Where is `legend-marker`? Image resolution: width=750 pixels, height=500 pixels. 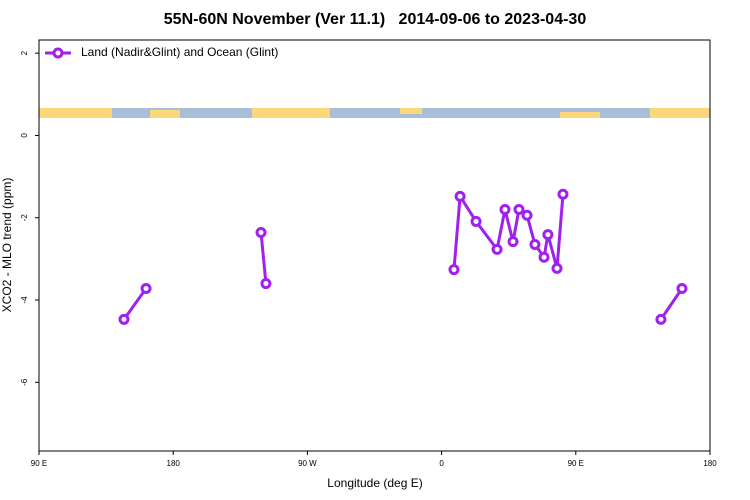
legend-marker is located at coordinates (58, 53).